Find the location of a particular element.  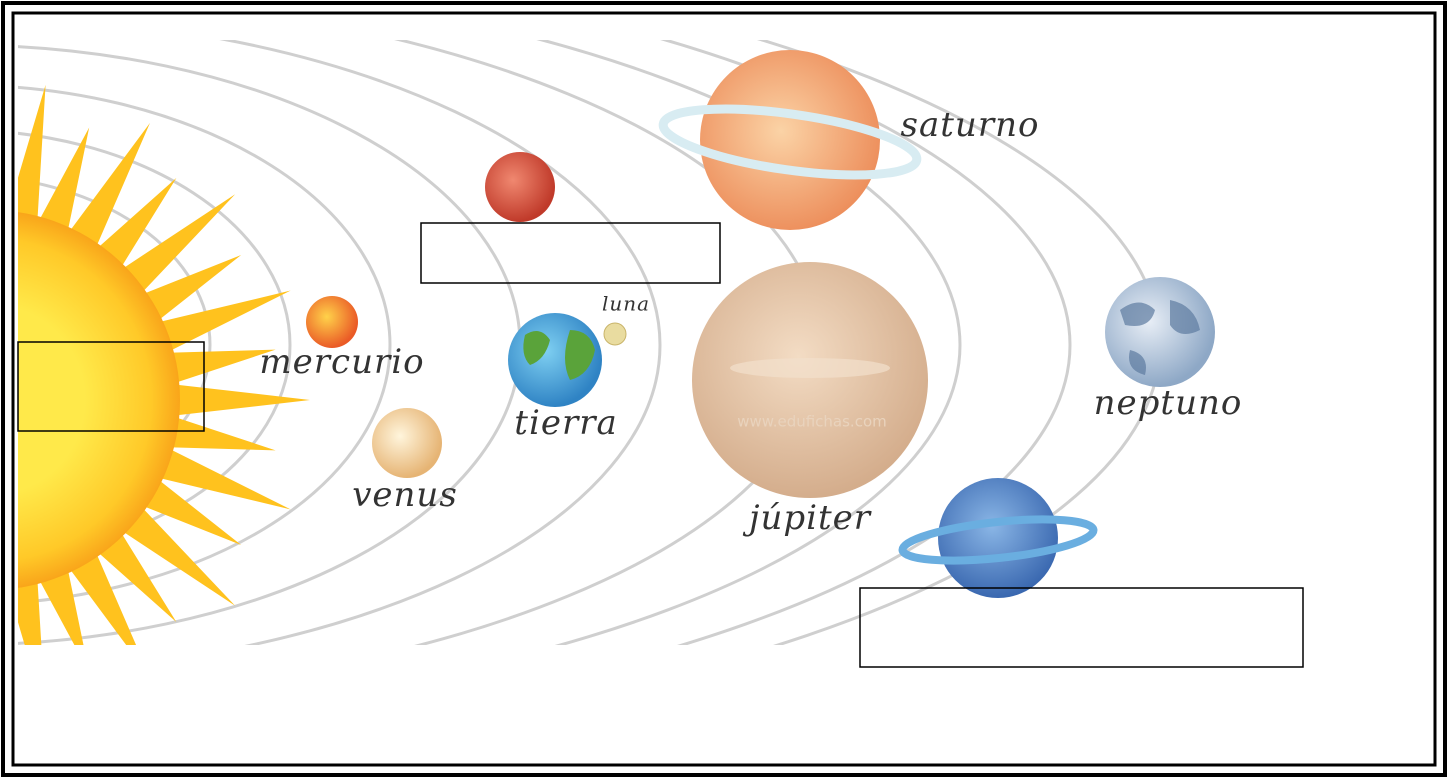

saturn-ring is located at coordinates (790, 142).